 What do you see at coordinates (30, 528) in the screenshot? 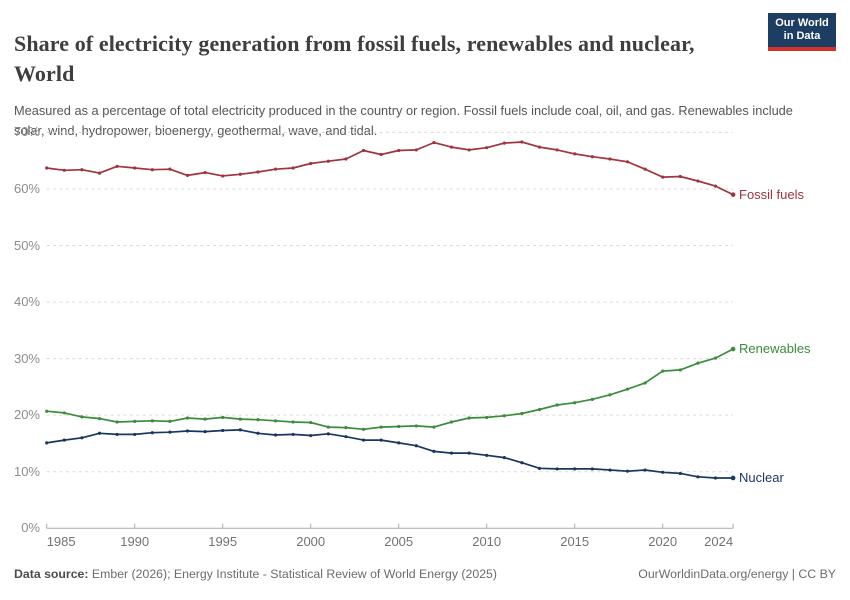
I see `y-tick-label: 0%` at bounding box center [30, 528].